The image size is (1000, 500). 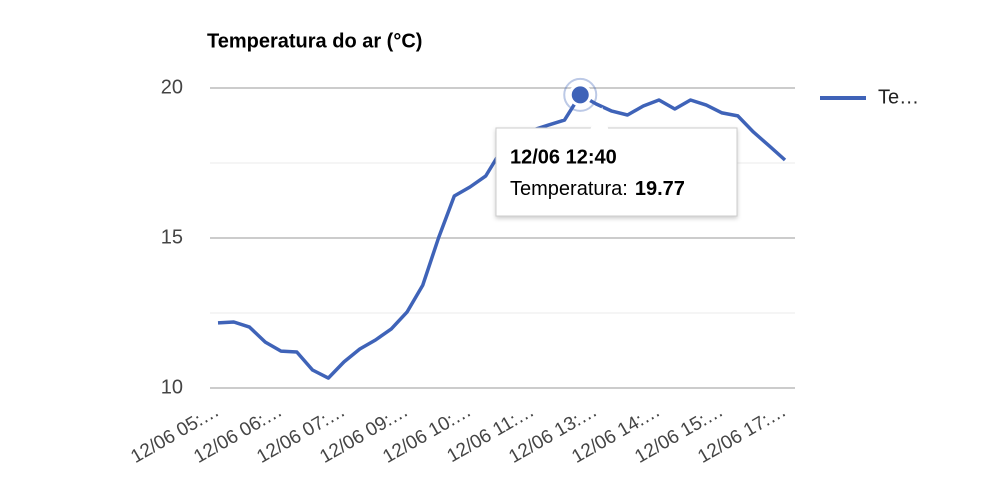 What do you see at coordinates (172, 387) in the screenshot?
I see `y-tick-label: 10` at bounding box center [172, 387].